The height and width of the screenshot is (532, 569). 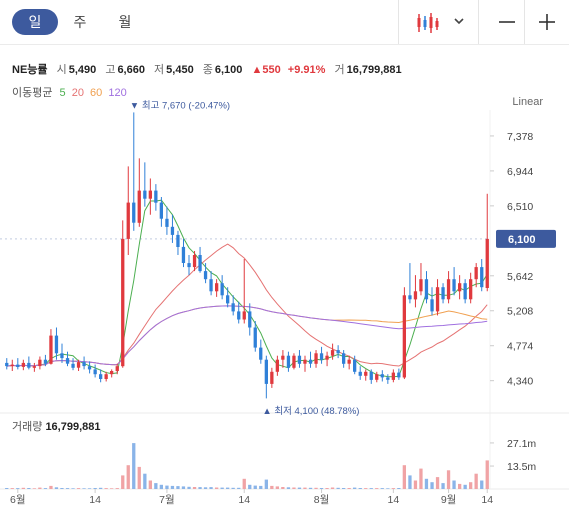 What do you see at coordinates (449, 500) in the screenshot?
I see `x-tick-label: 9월` at bounding box center [449, 500].